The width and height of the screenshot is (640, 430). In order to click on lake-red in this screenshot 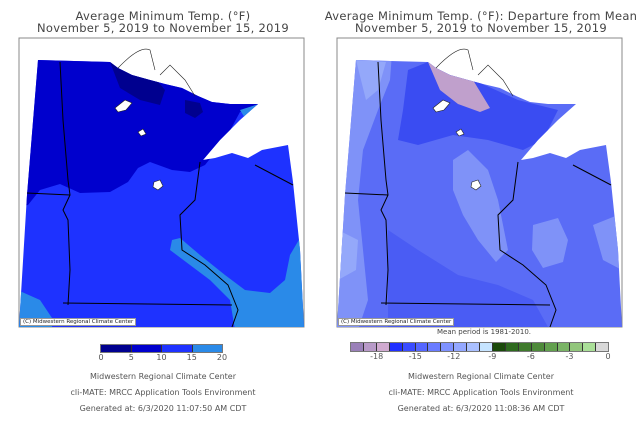, I will do `click(123, 106)`.